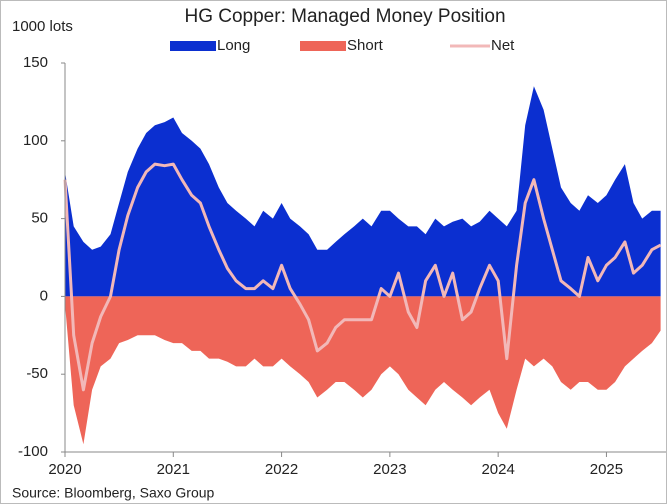  Describe the element at coordinates (64, 469) in the screenshot. I see `x-tick-label: 2020` at that location.